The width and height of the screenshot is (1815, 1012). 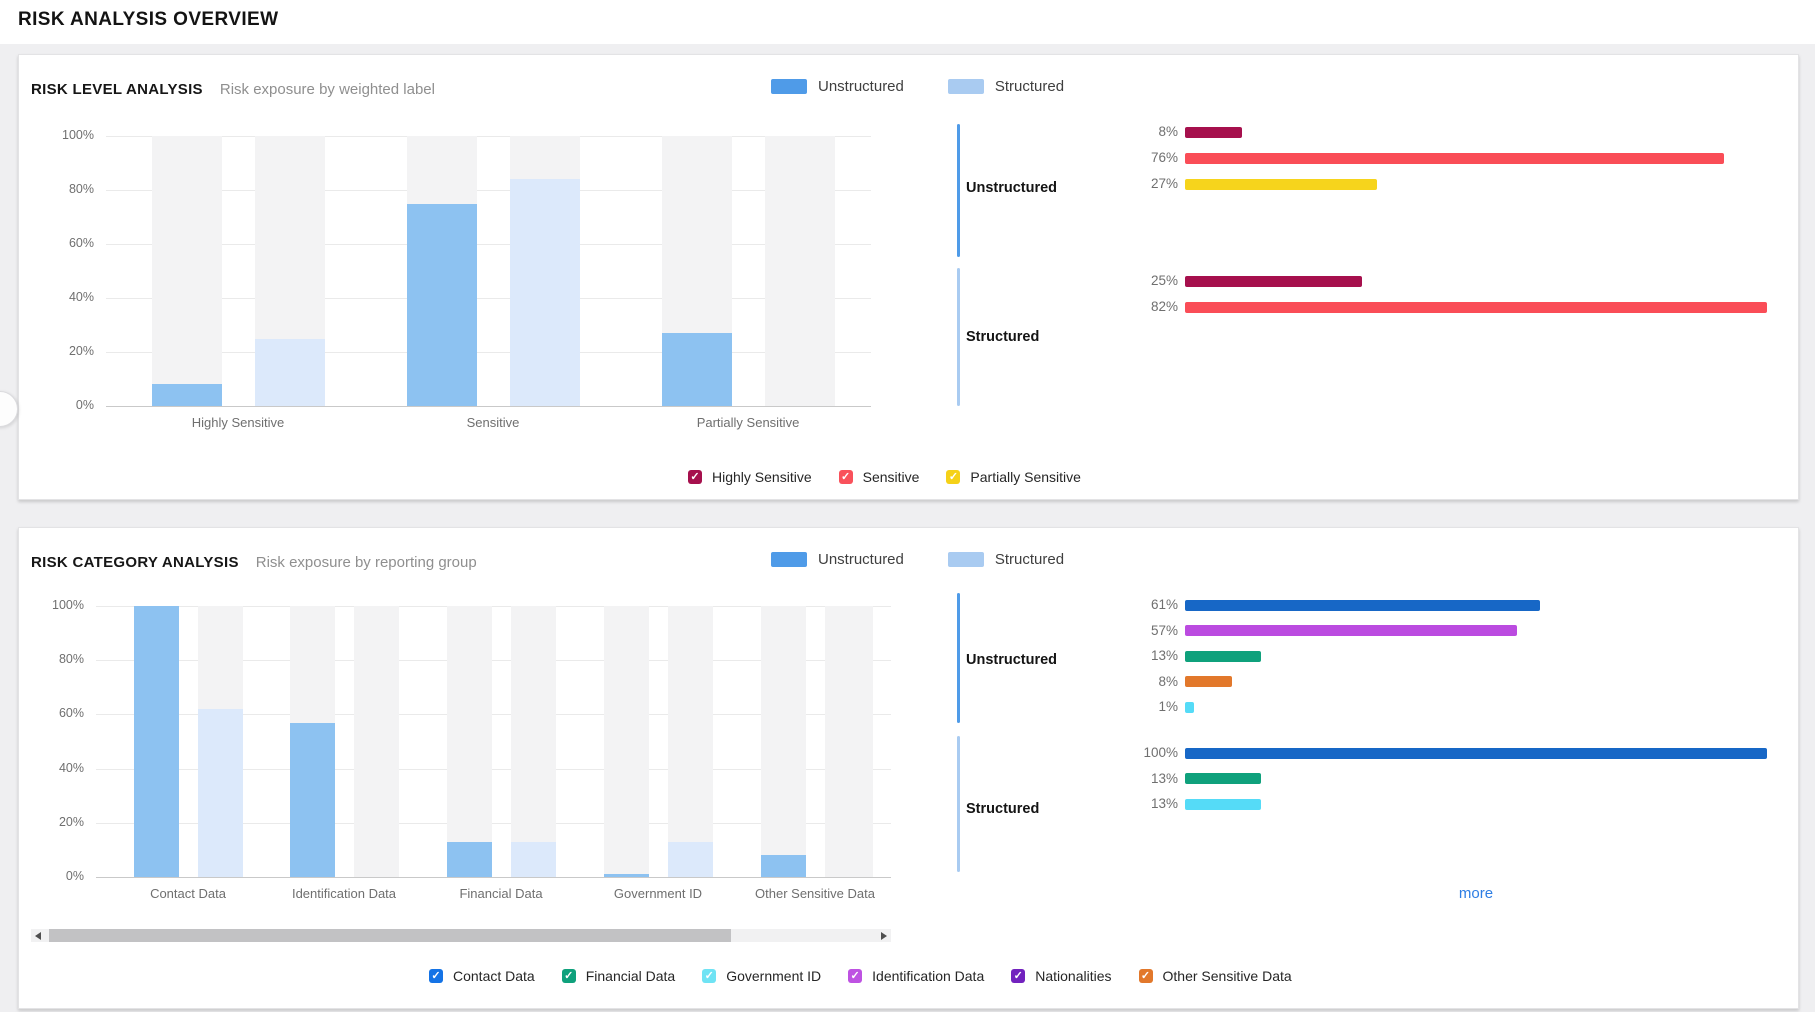 I want to click on row-percent-label: 57%, so click(x=1164, y=630).